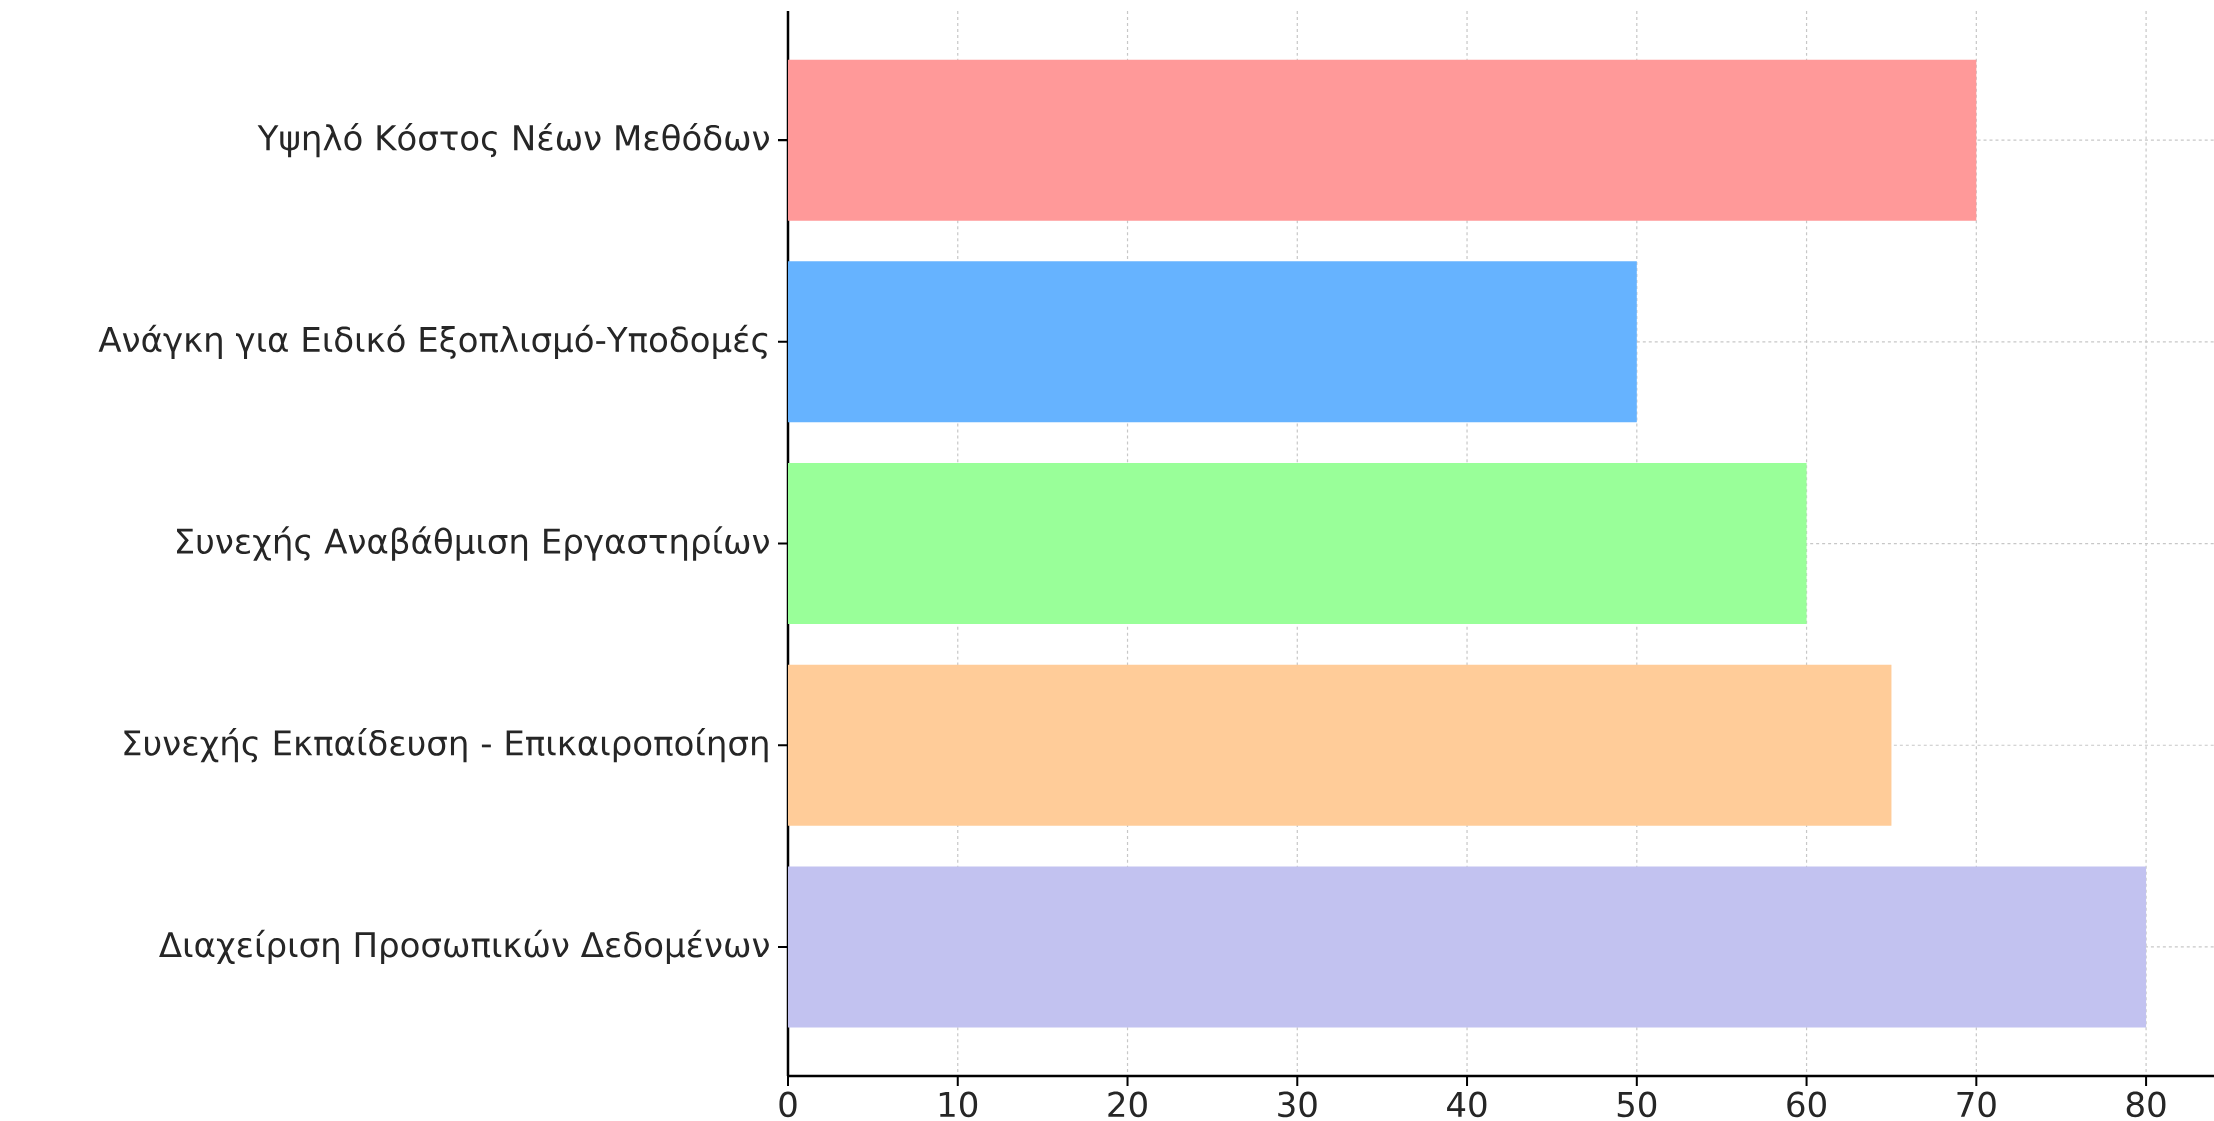  Describe the element at coordinates (433, 341) in the screenshot. I see `y-tick-label: Ανάγκη για Ειδικό Εξοπλισμό-Υποδομές` at that location.